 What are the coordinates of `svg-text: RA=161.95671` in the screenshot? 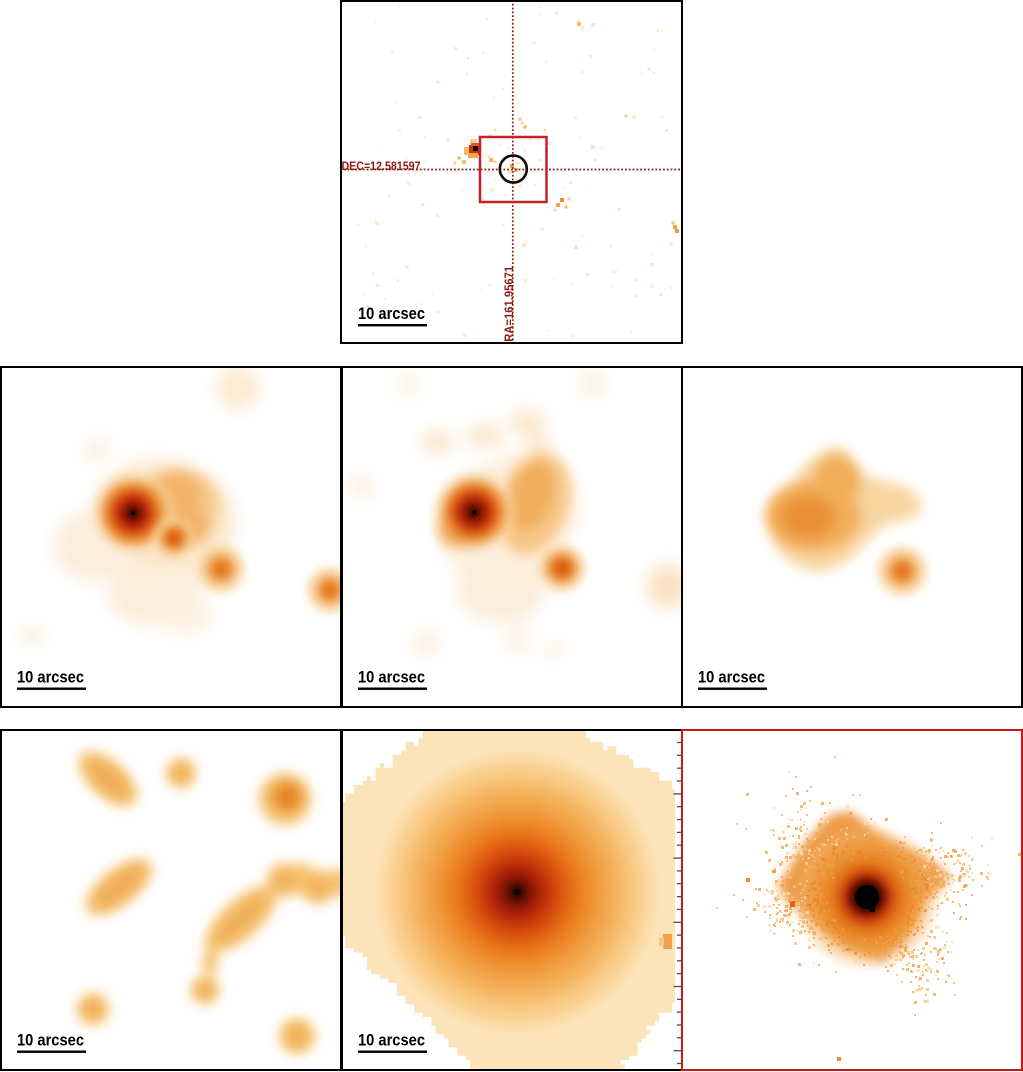 It's located at (510, 303).